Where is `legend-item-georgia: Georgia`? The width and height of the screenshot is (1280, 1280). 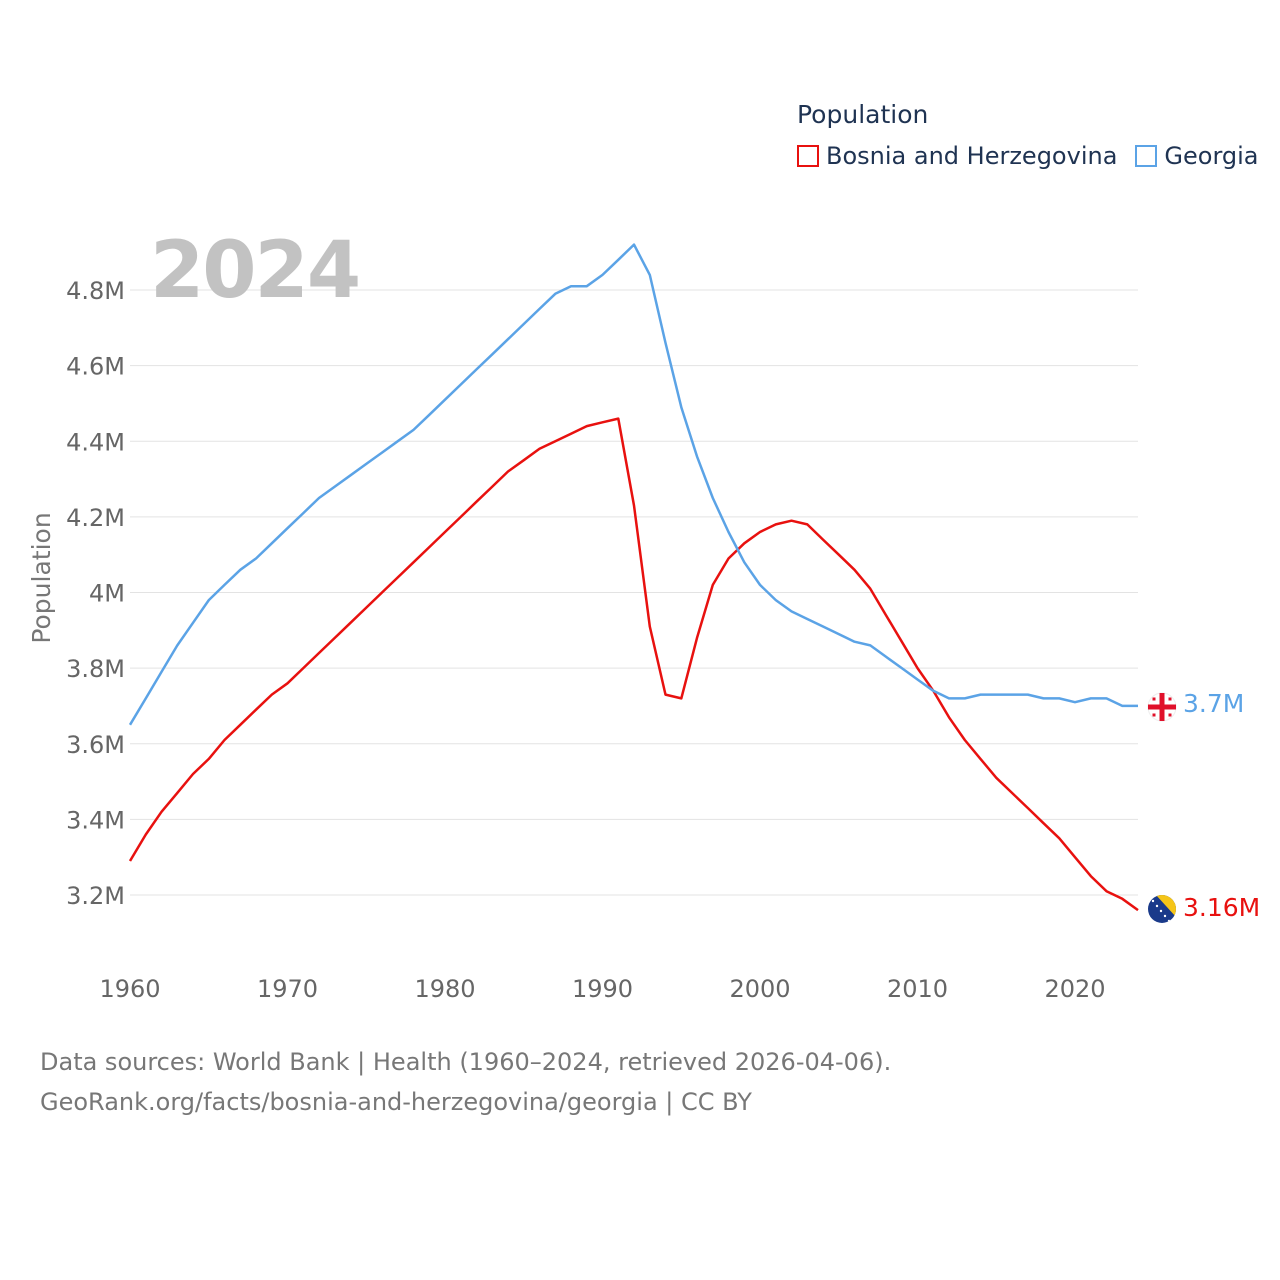 legend-item-georgia: Georgia is located at coordinates (1197, 156).